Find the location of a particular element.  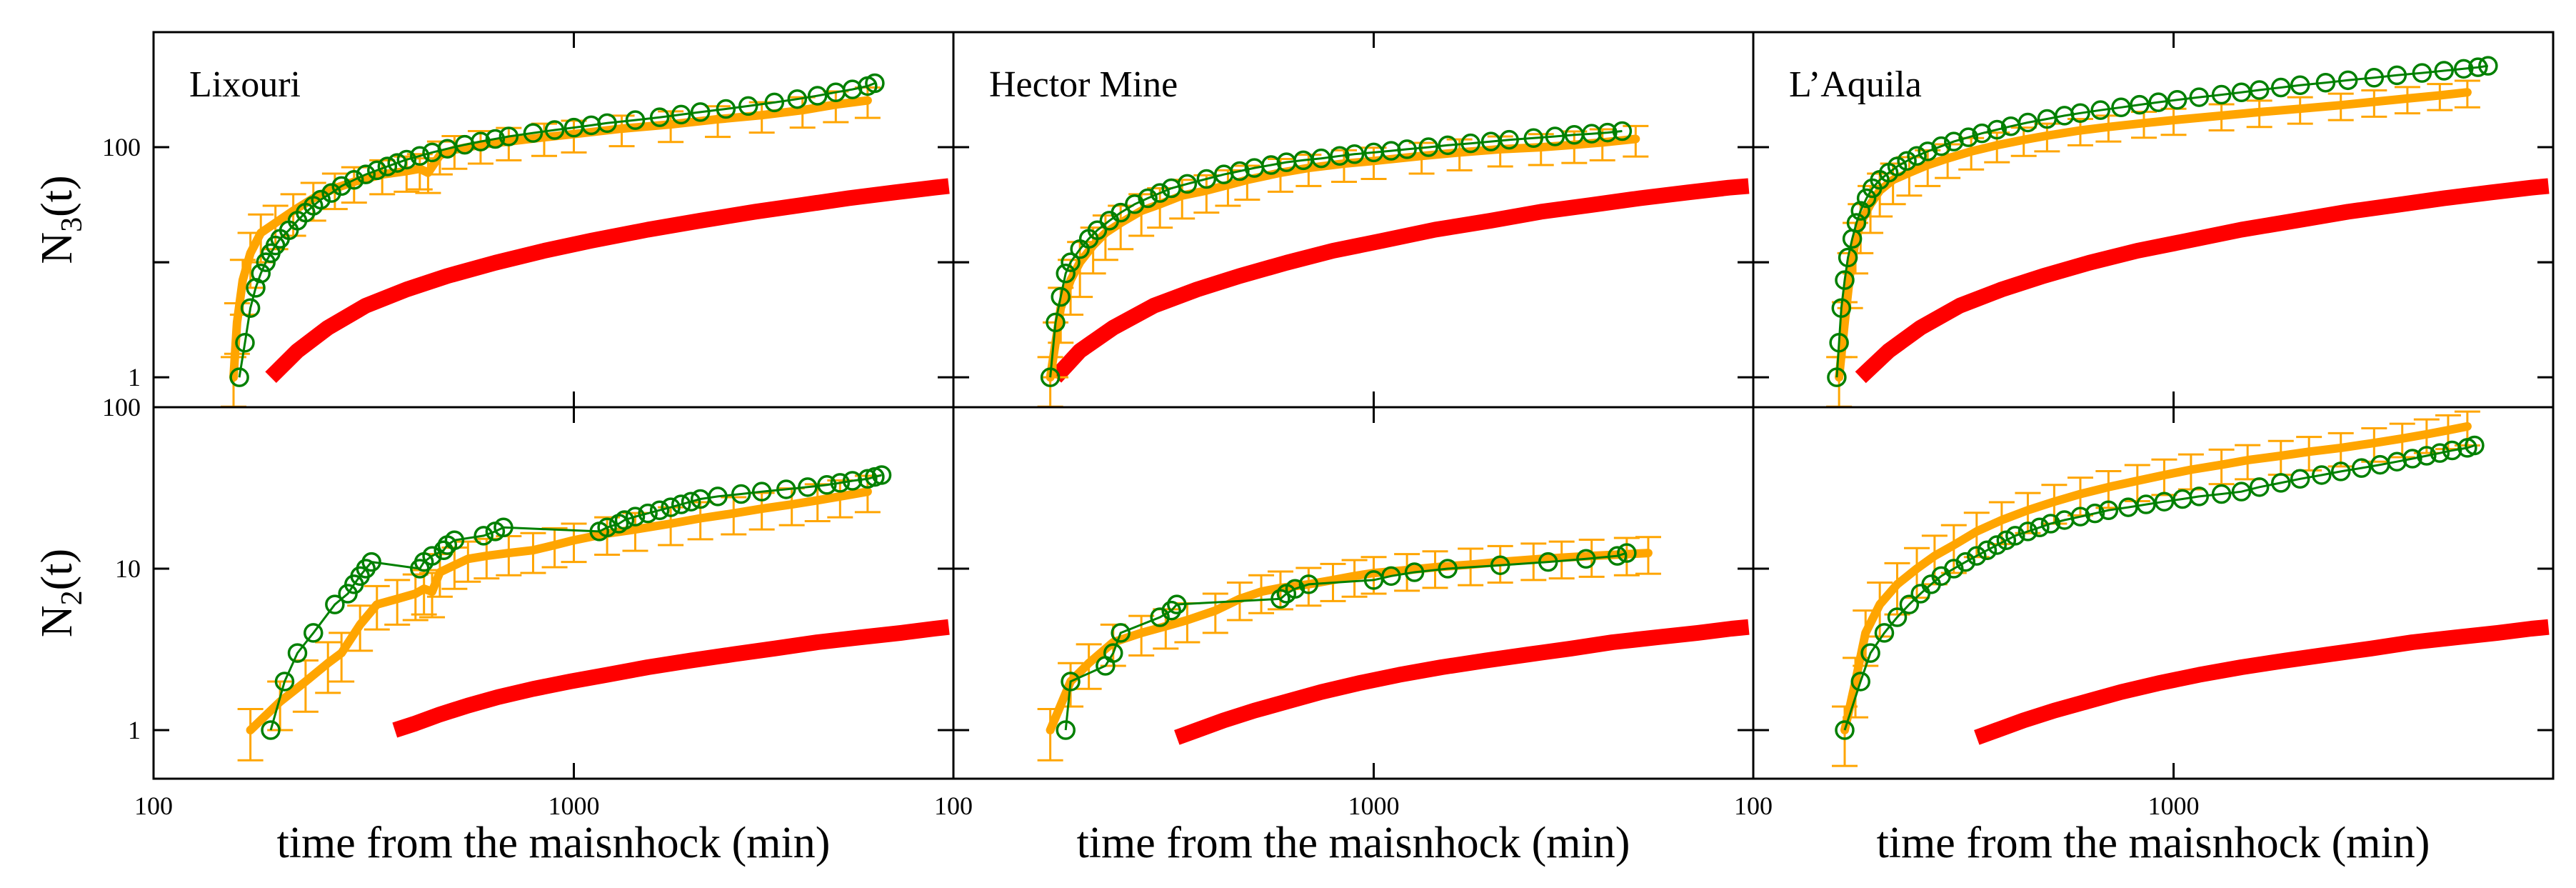

plot-area is located at coordinates (2190, 589).